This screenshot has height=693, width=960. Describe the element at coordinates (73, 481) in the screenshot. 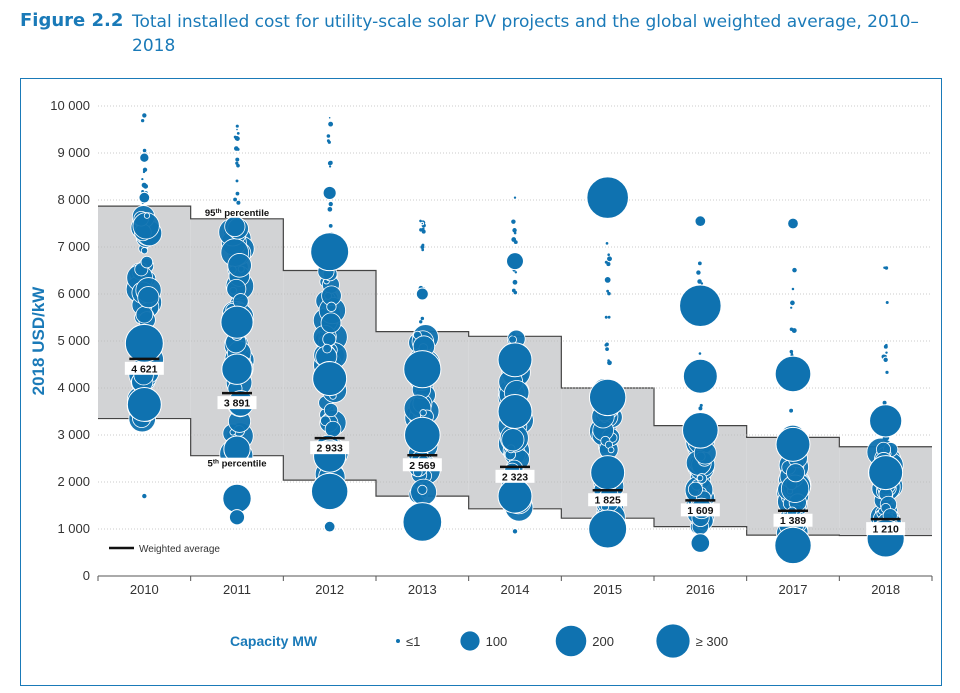

I see `y-tick-label: 2 000` at that location.